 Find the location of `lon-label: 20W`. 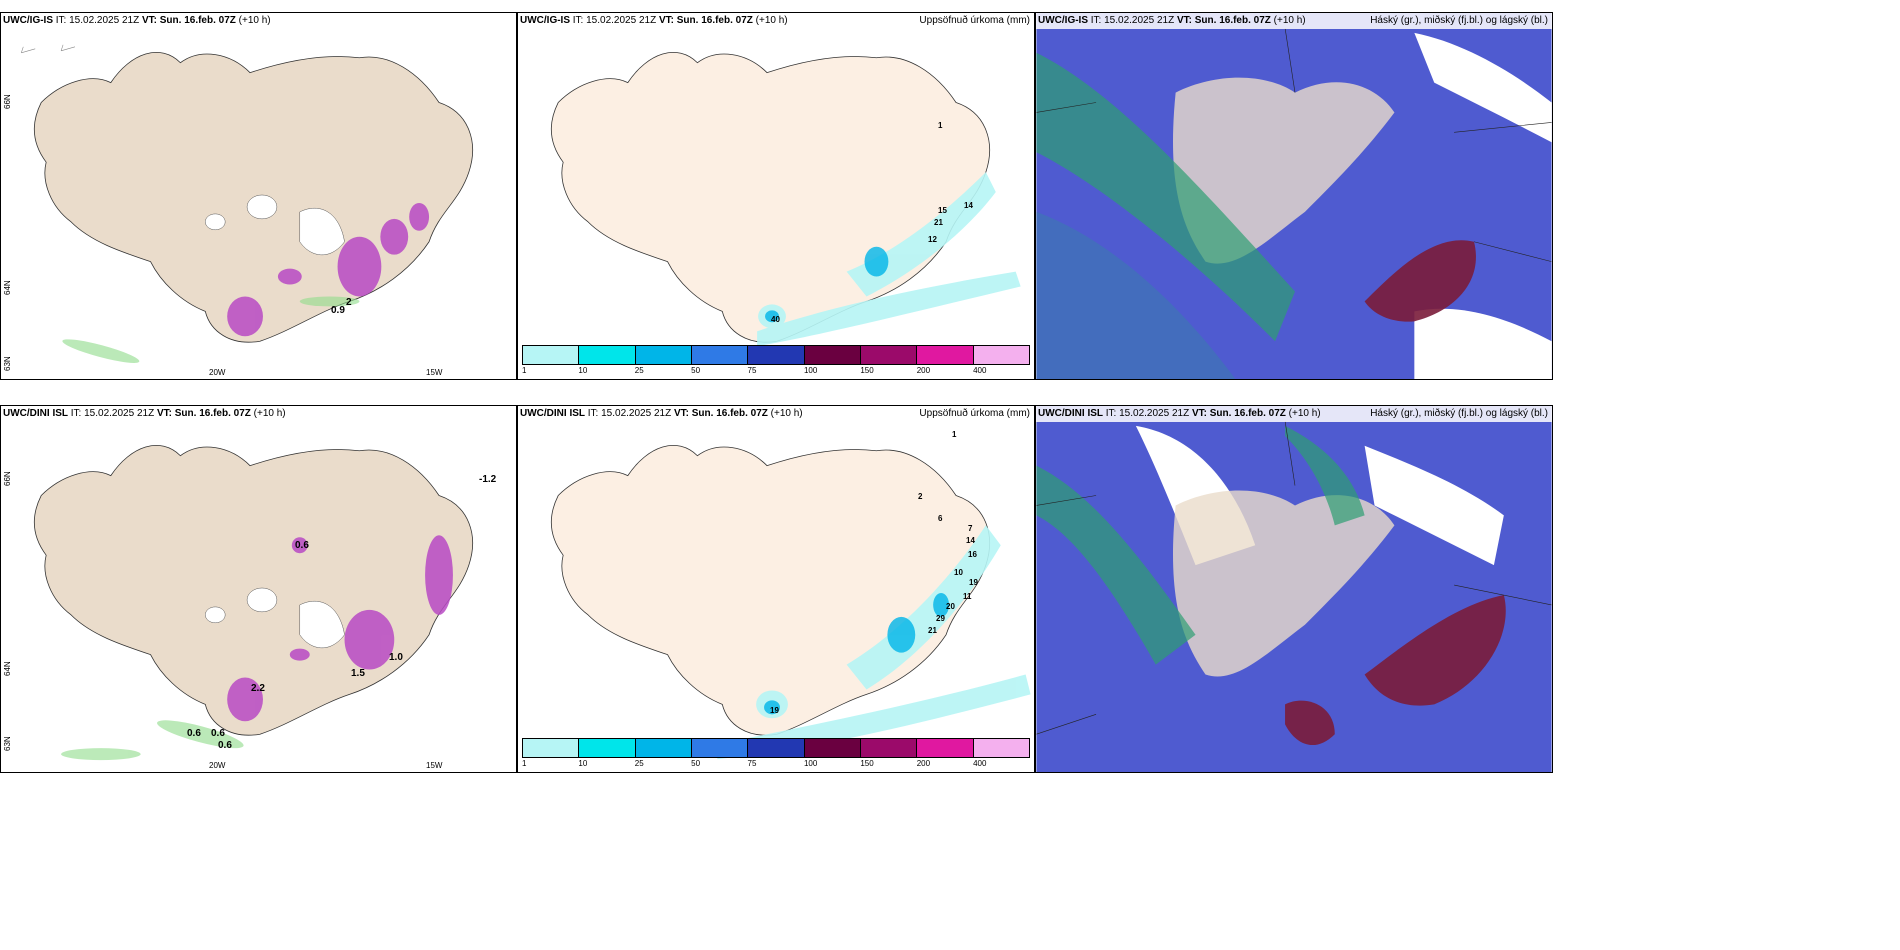

lon-label: 20W is located at coordinates (217, 765).